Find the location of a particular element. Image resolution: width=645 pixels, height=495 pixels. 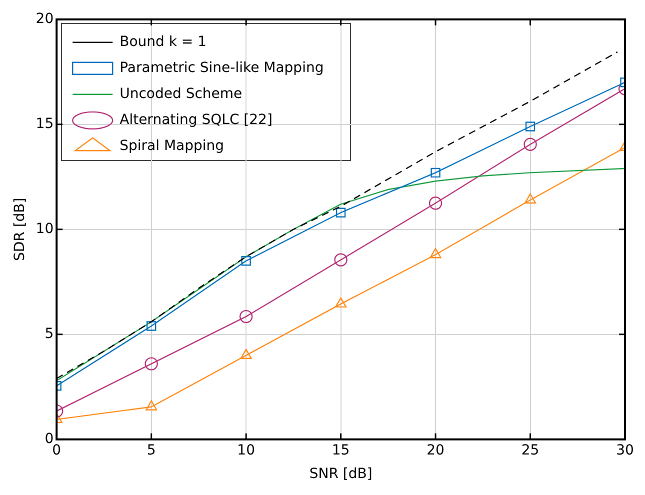

x-tick-label: 15 is located at coordinates (341, 450).